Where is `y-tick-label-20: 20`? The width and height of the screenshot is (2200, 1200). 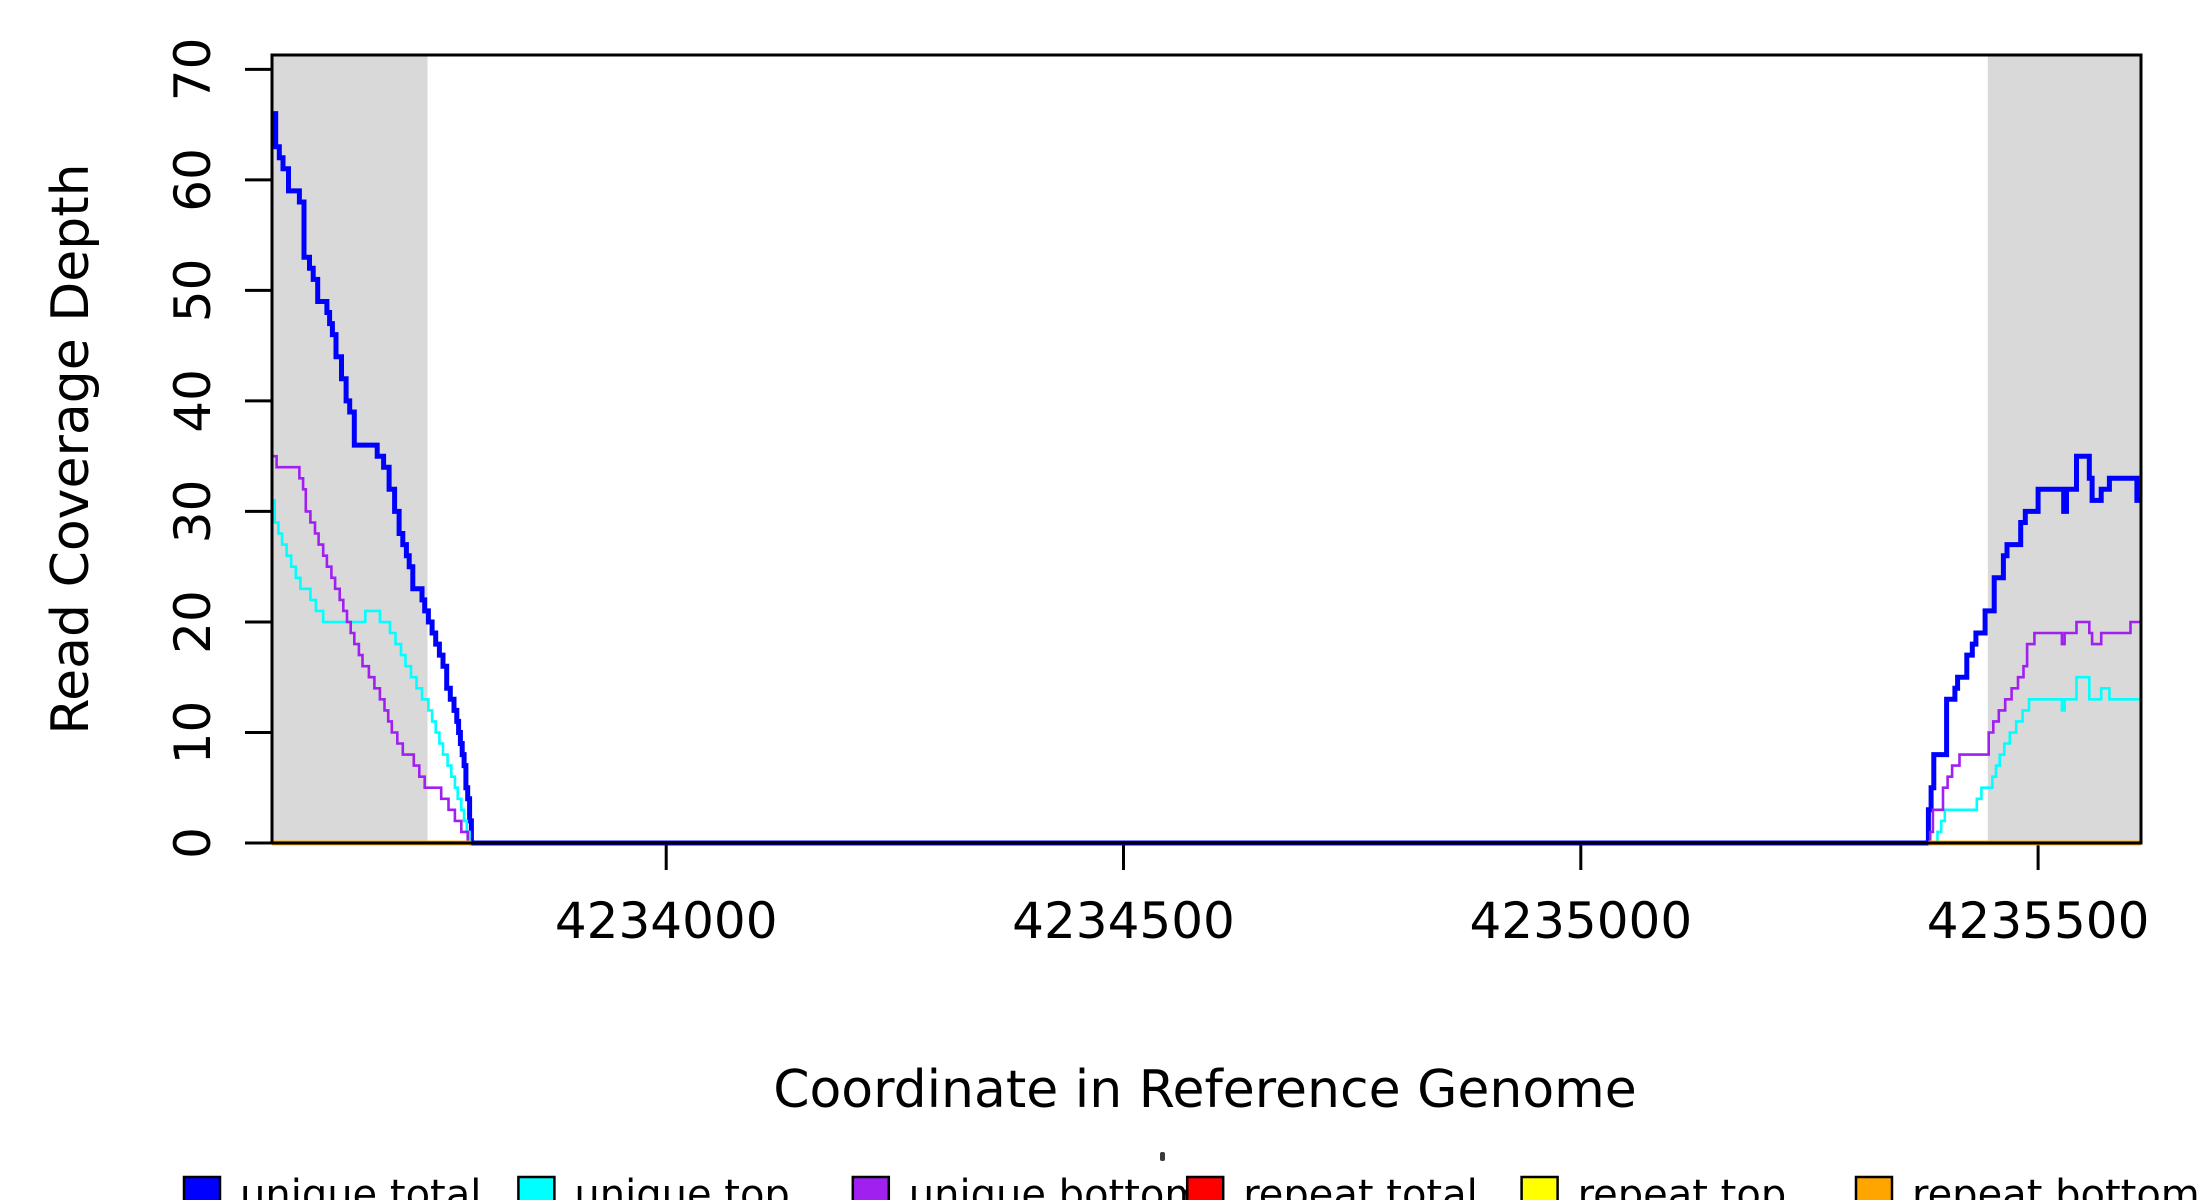
y-tick-label-20: 20 is located at coordinates (193, 622).